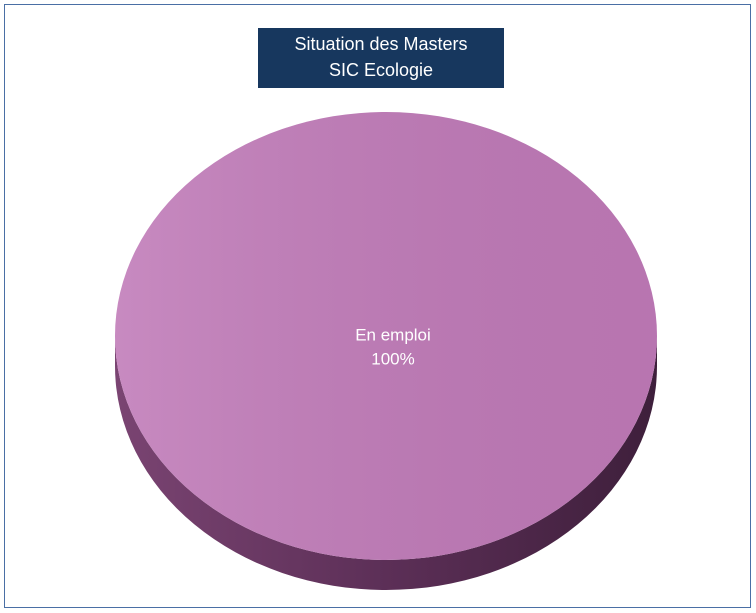  I want to click on slice-value-label: 100%, so click(392, 358).